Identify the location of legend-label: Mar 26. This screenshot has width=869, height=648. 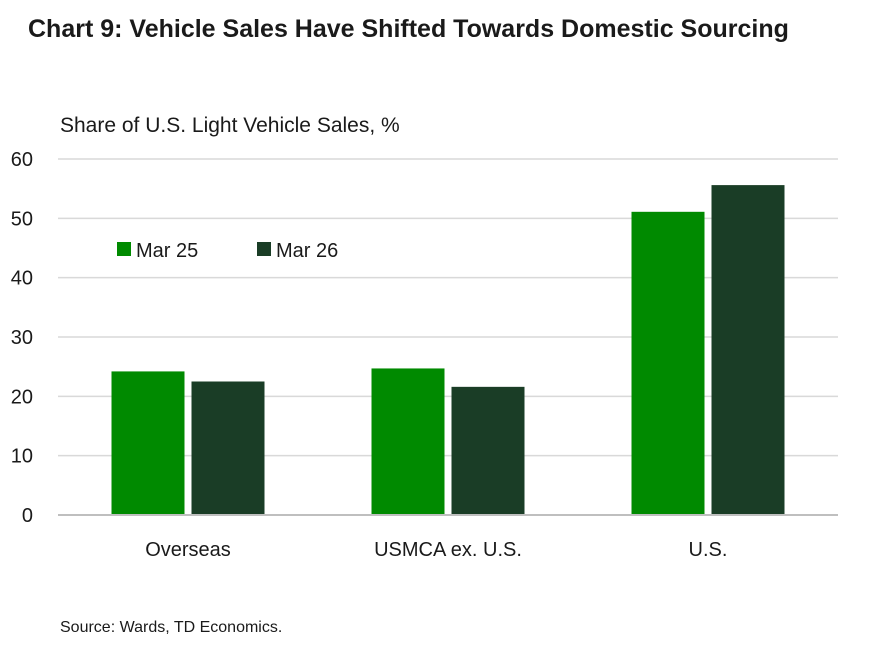
(307, 251).